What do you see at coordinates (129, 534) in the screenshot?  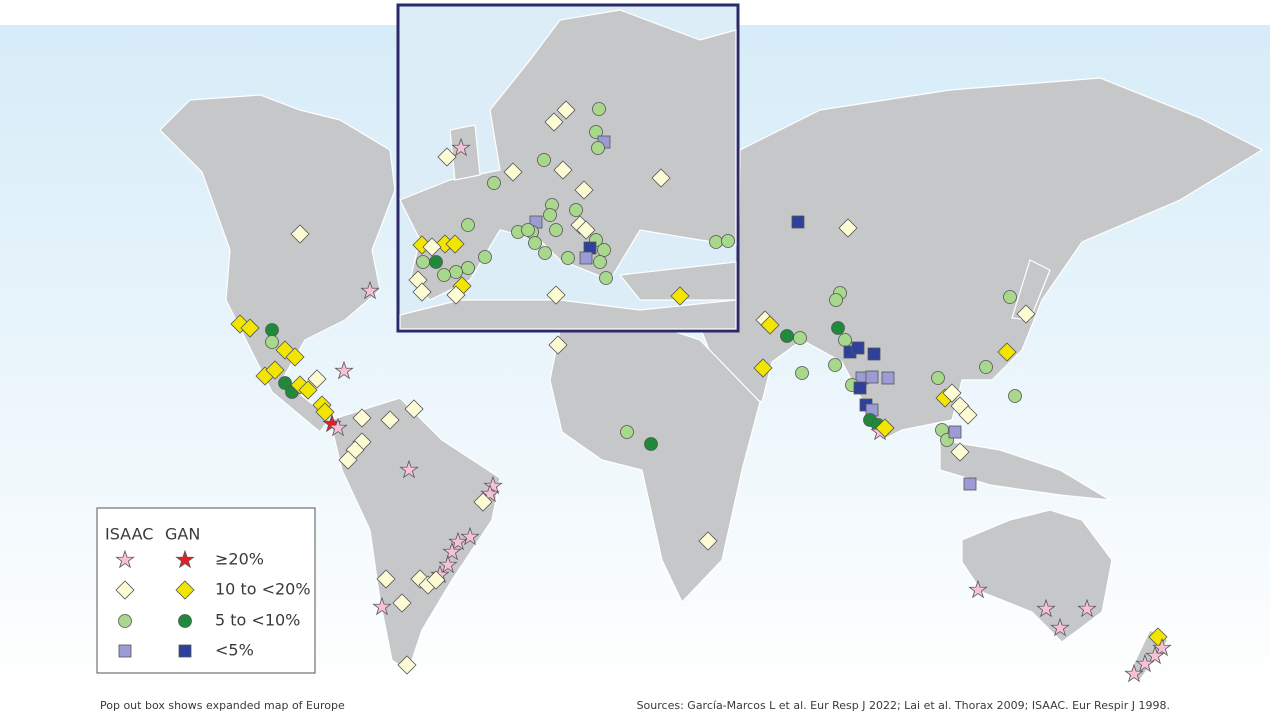 I see `legend-header: ISAAC` at bounding box center [129, 534].